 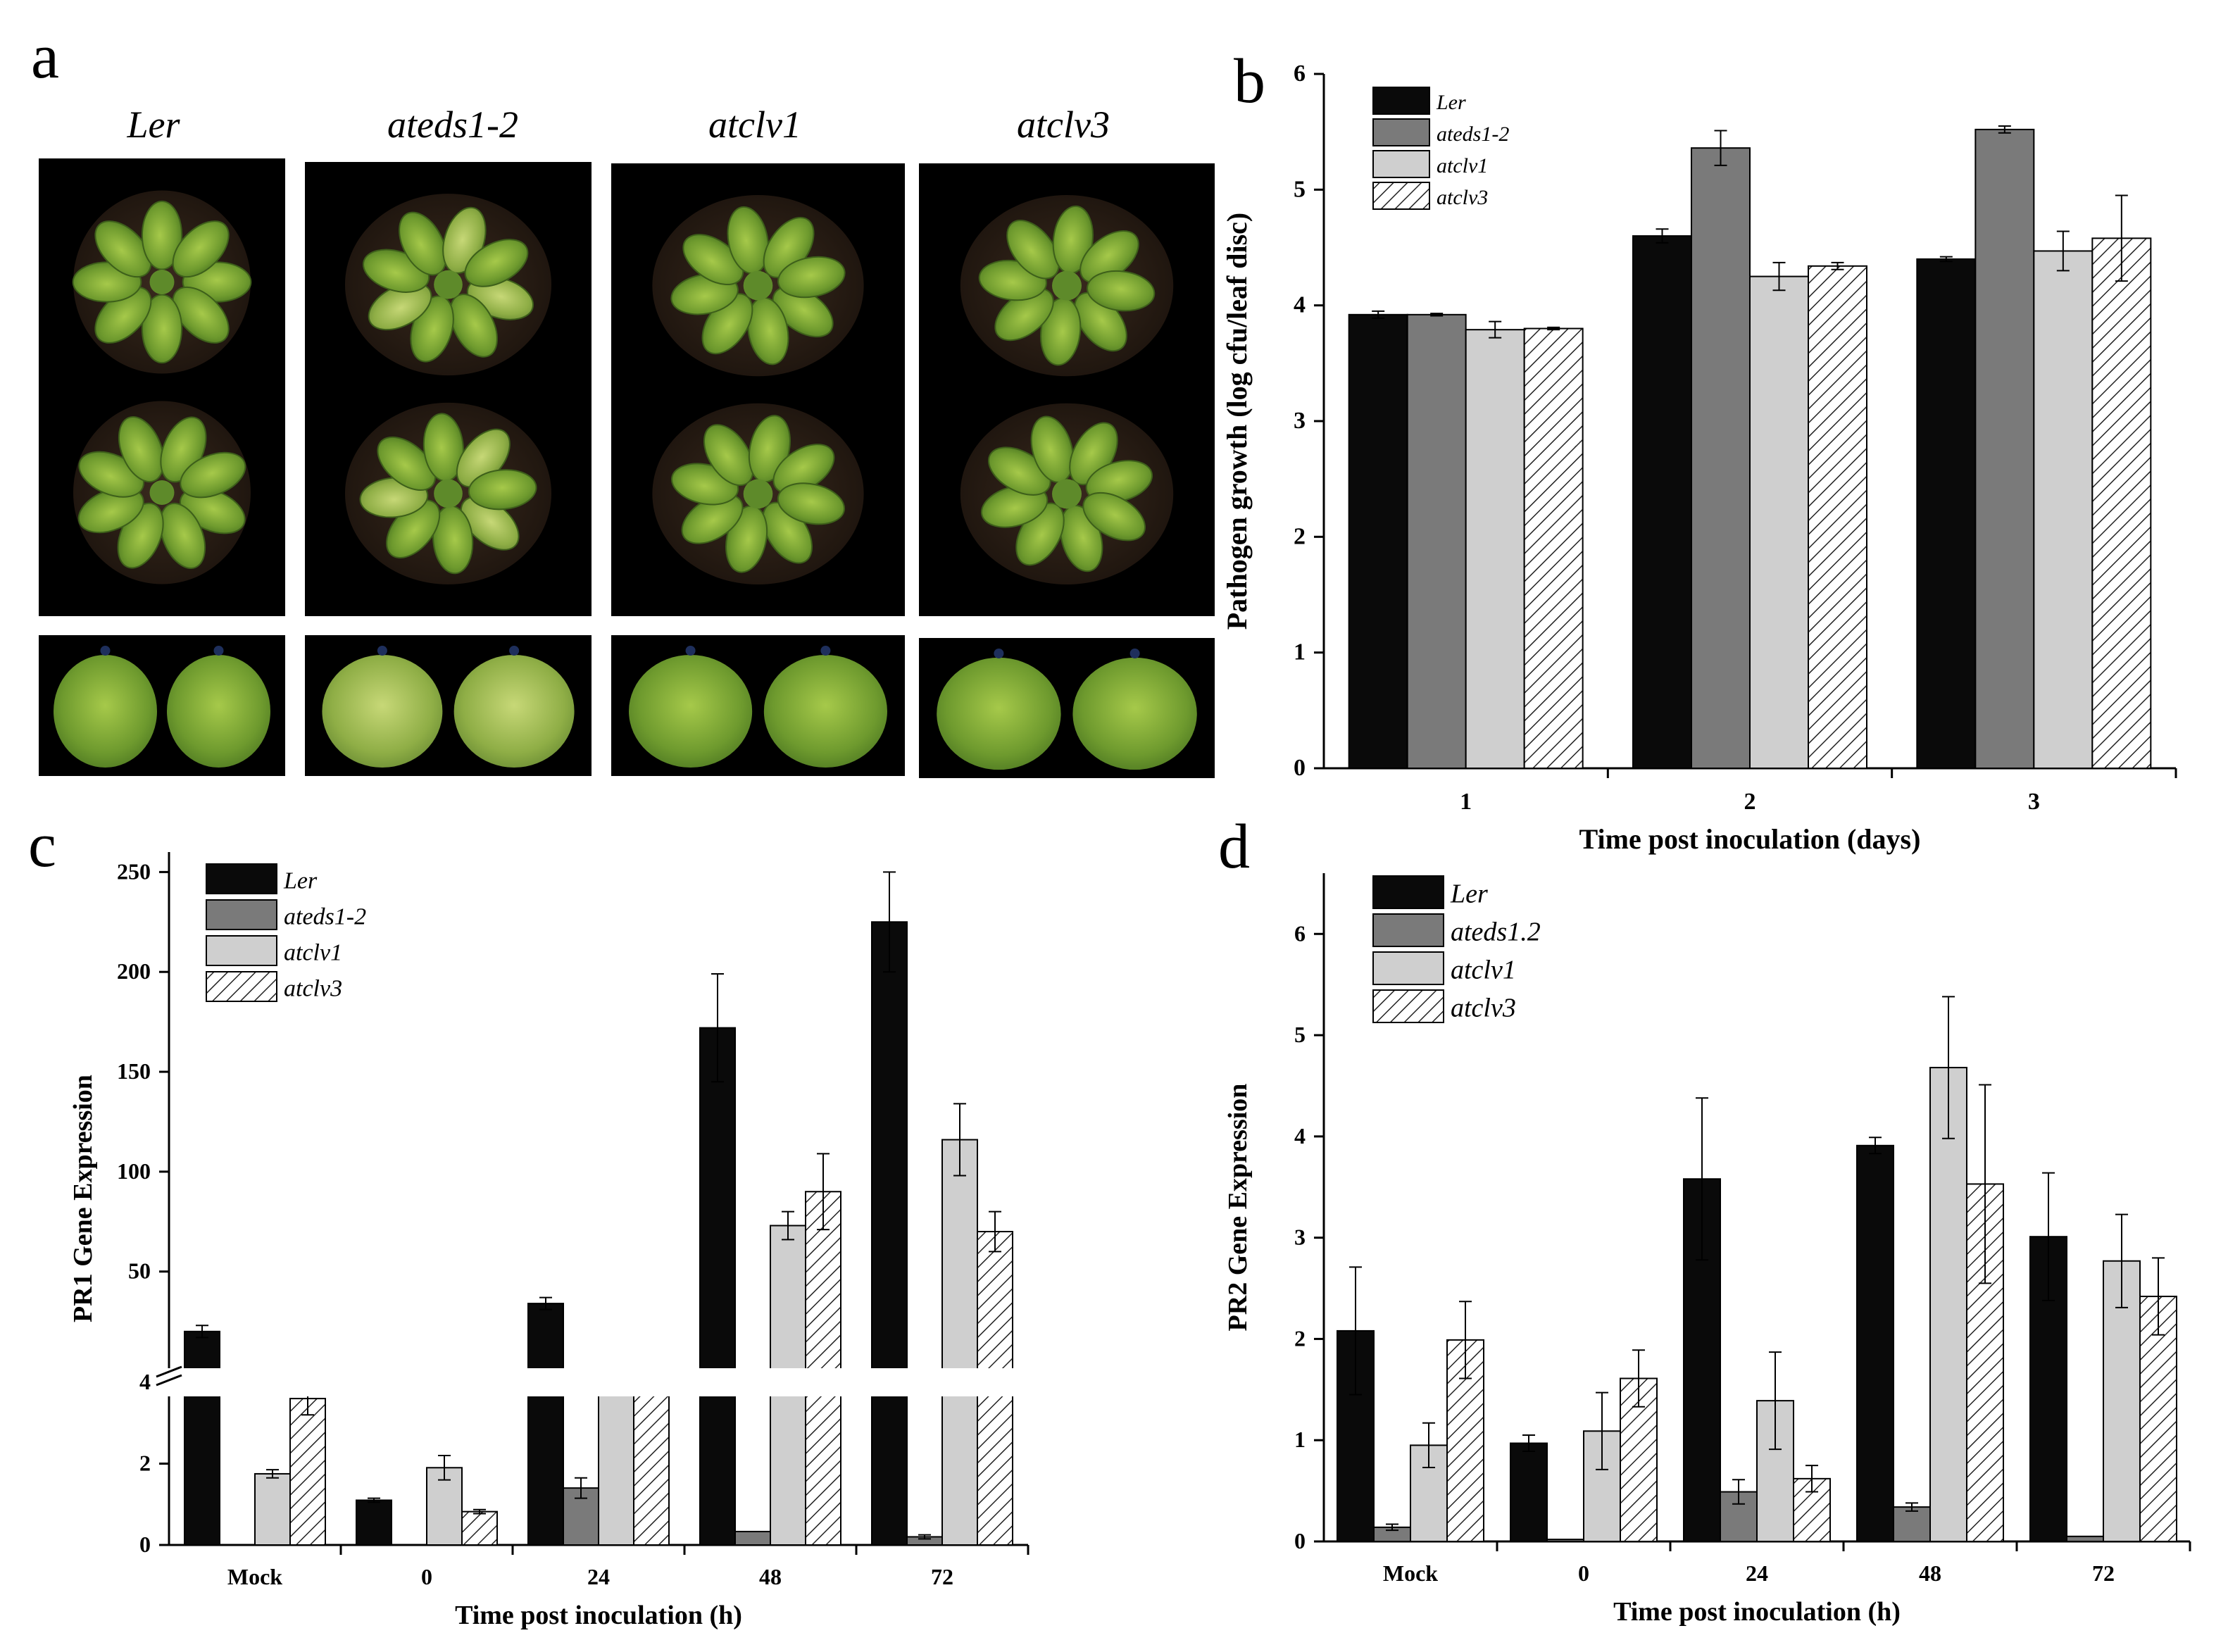 I want to click on y-tick-label: 6, so click(x=1300, y=74).